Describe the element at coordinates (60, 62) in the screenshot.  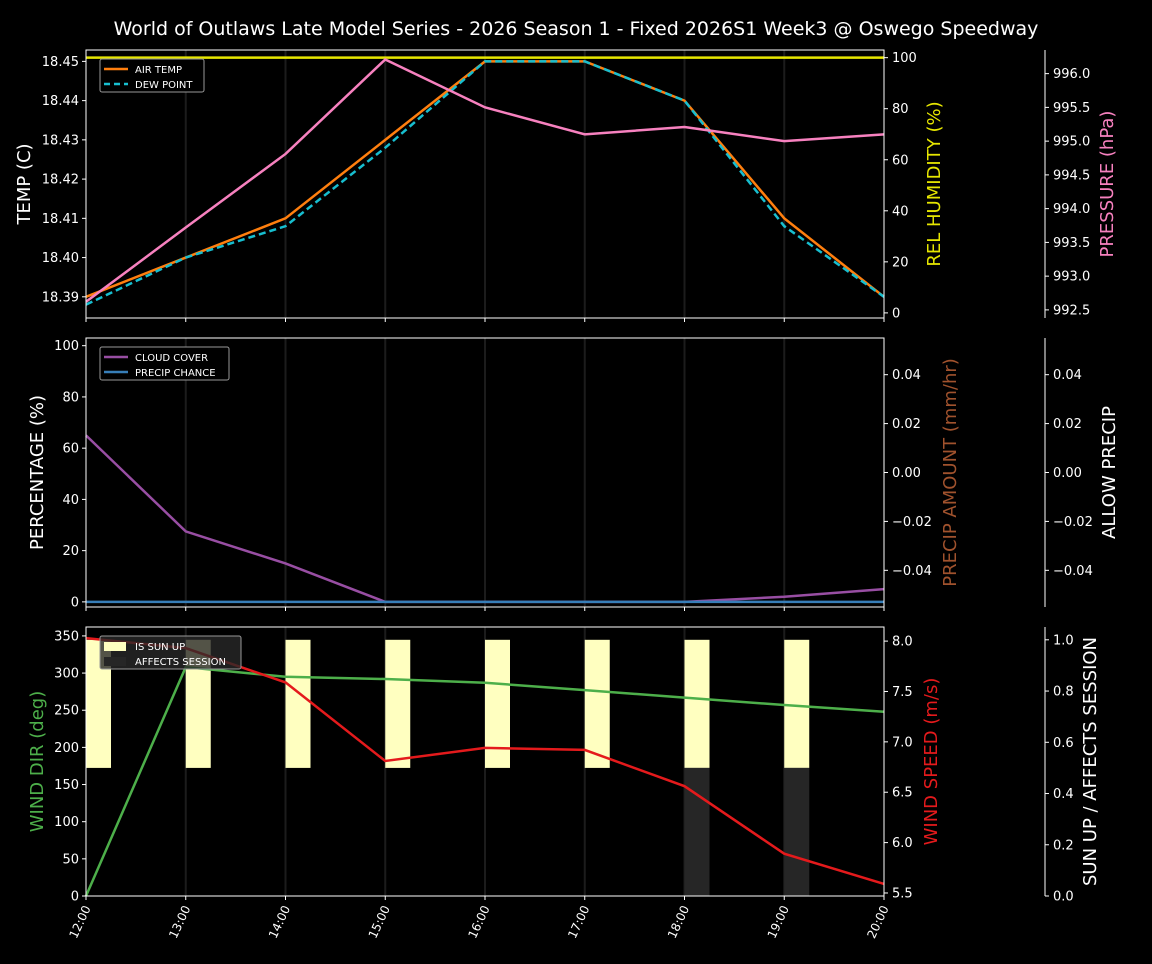
I see `y-tick-label: 18.45` at that location.